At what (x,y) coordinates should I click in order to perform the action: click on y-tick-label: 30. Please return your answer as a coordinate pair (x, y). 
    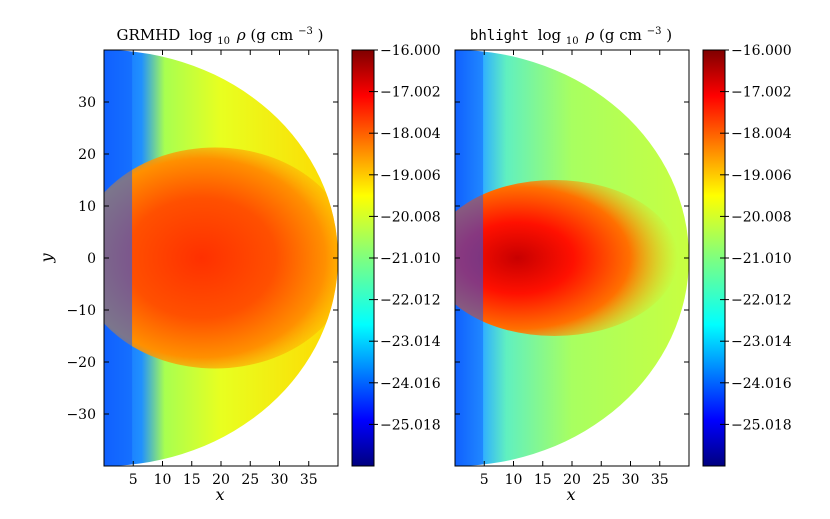
    Looking at the image, I should click on (87, 103).